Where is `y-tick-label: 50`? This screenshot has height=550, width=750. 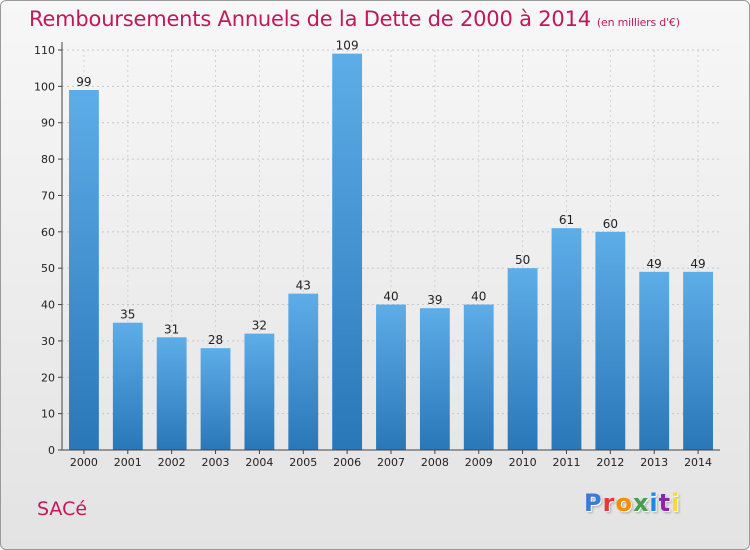
y-tick-label: 50 is located at coordinates (48, 268).